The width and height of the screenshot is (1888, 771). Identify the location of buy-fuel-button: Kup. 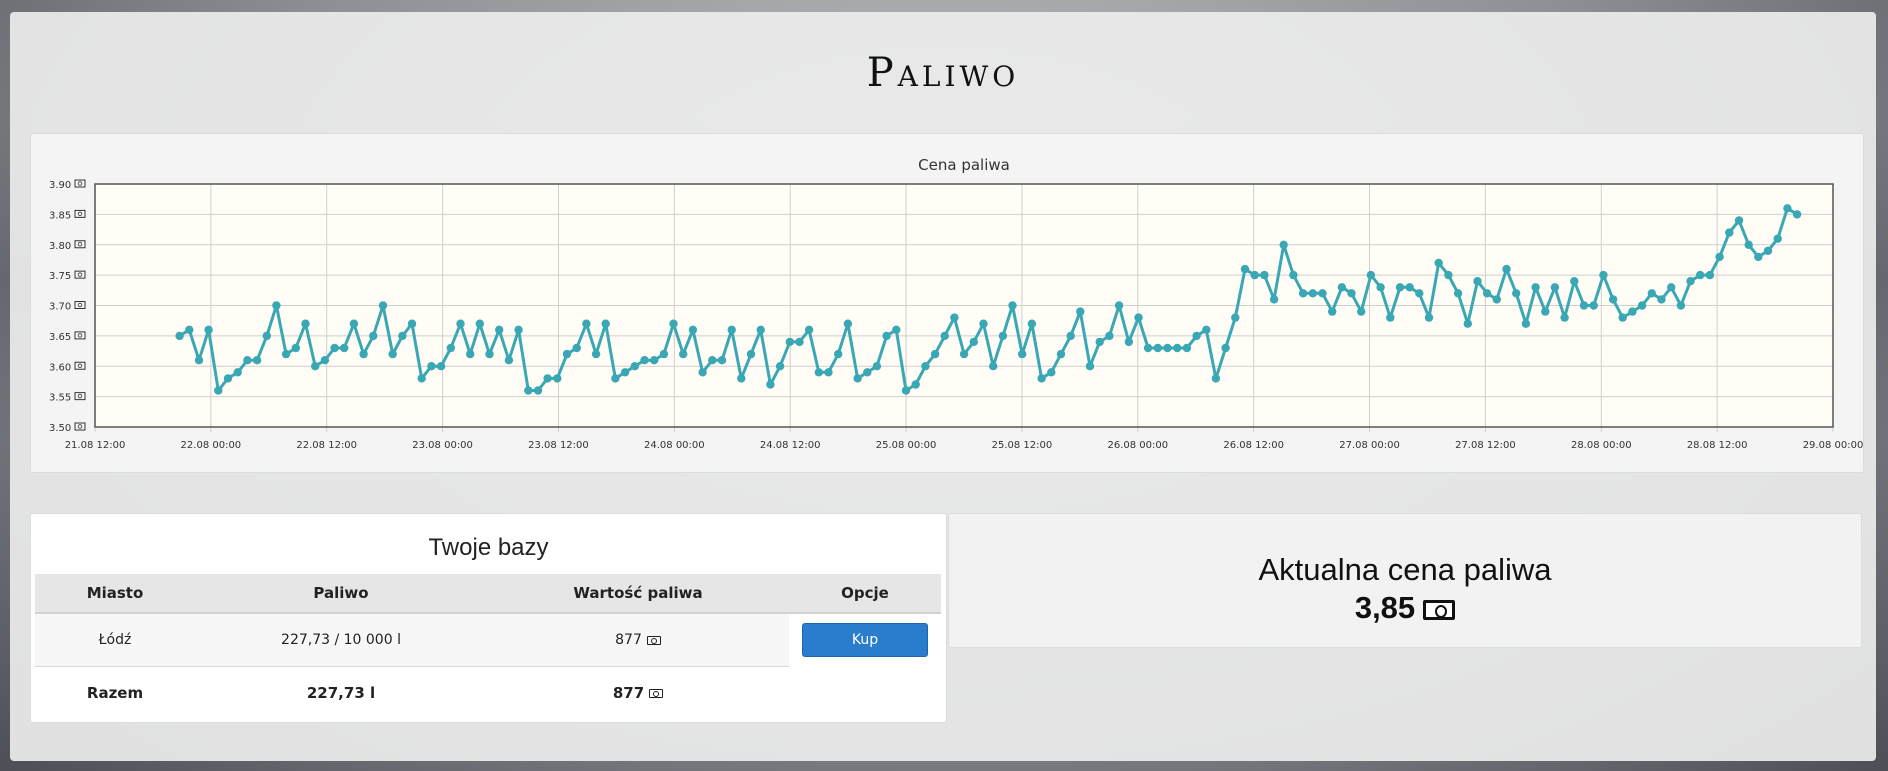
(865, 640).